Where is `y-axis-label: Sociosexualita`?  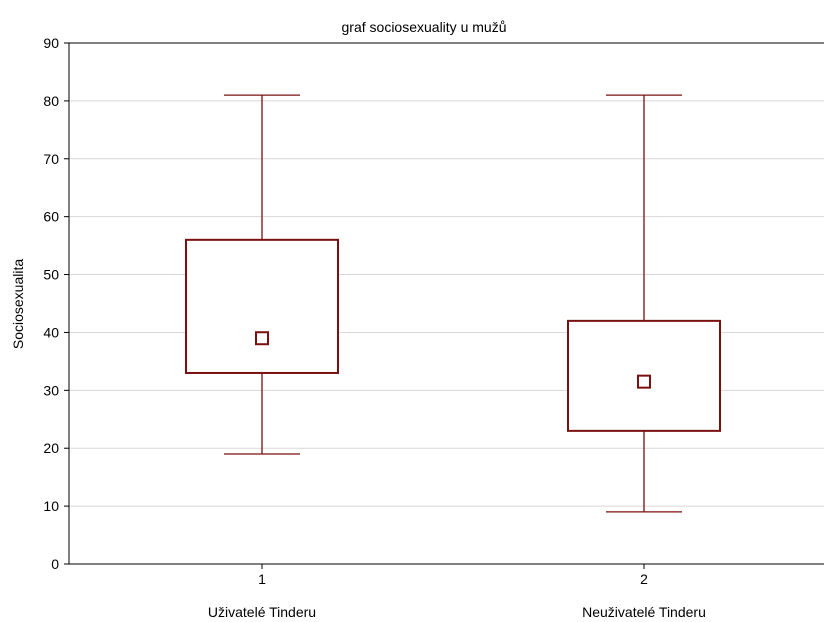 y-axis-label: Sociosexualita is located at coordinates (18, 304).